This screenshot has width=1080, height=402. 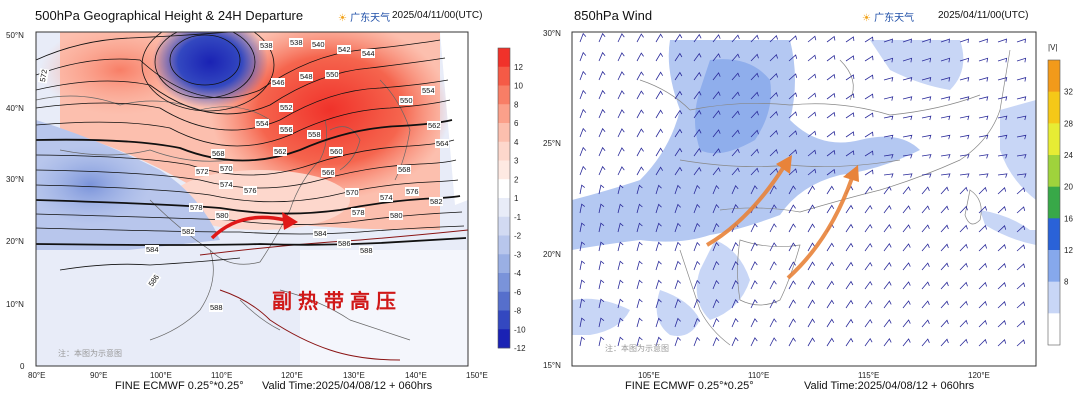 I want to click on contour-label: 576, so click(x=250, y=190).